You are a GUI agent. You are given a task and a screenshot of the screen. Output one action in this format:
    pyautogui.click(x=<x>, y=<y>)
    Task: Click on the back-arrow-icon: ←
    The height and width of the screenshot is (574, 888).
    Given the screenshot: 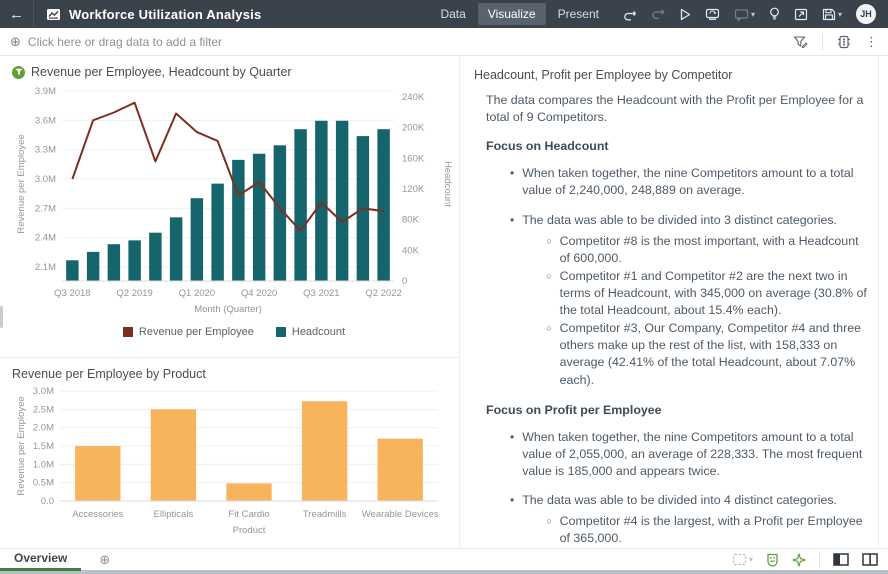 What is the action you would take?
    pyautogui.click(x=17, y=14)
    